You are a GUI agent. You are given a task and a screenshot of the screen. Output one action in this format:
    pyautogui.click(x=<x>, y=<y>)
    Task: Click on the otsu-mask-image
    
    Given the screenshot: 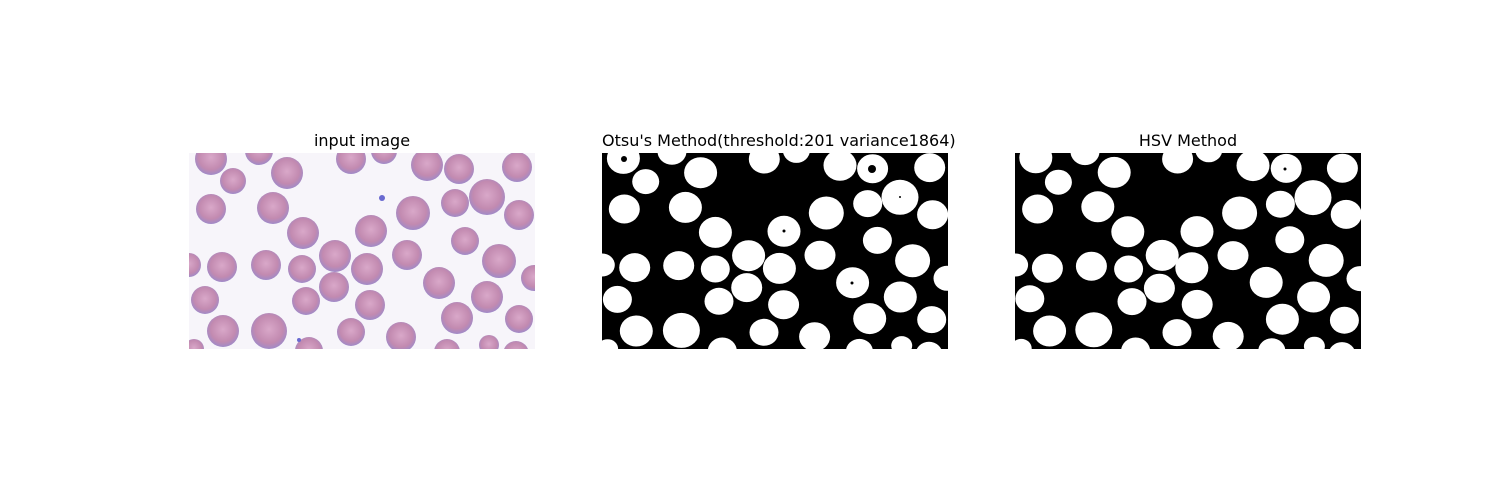 What is the action you would take?
    pyautogui.click(x=775, y=251)
    